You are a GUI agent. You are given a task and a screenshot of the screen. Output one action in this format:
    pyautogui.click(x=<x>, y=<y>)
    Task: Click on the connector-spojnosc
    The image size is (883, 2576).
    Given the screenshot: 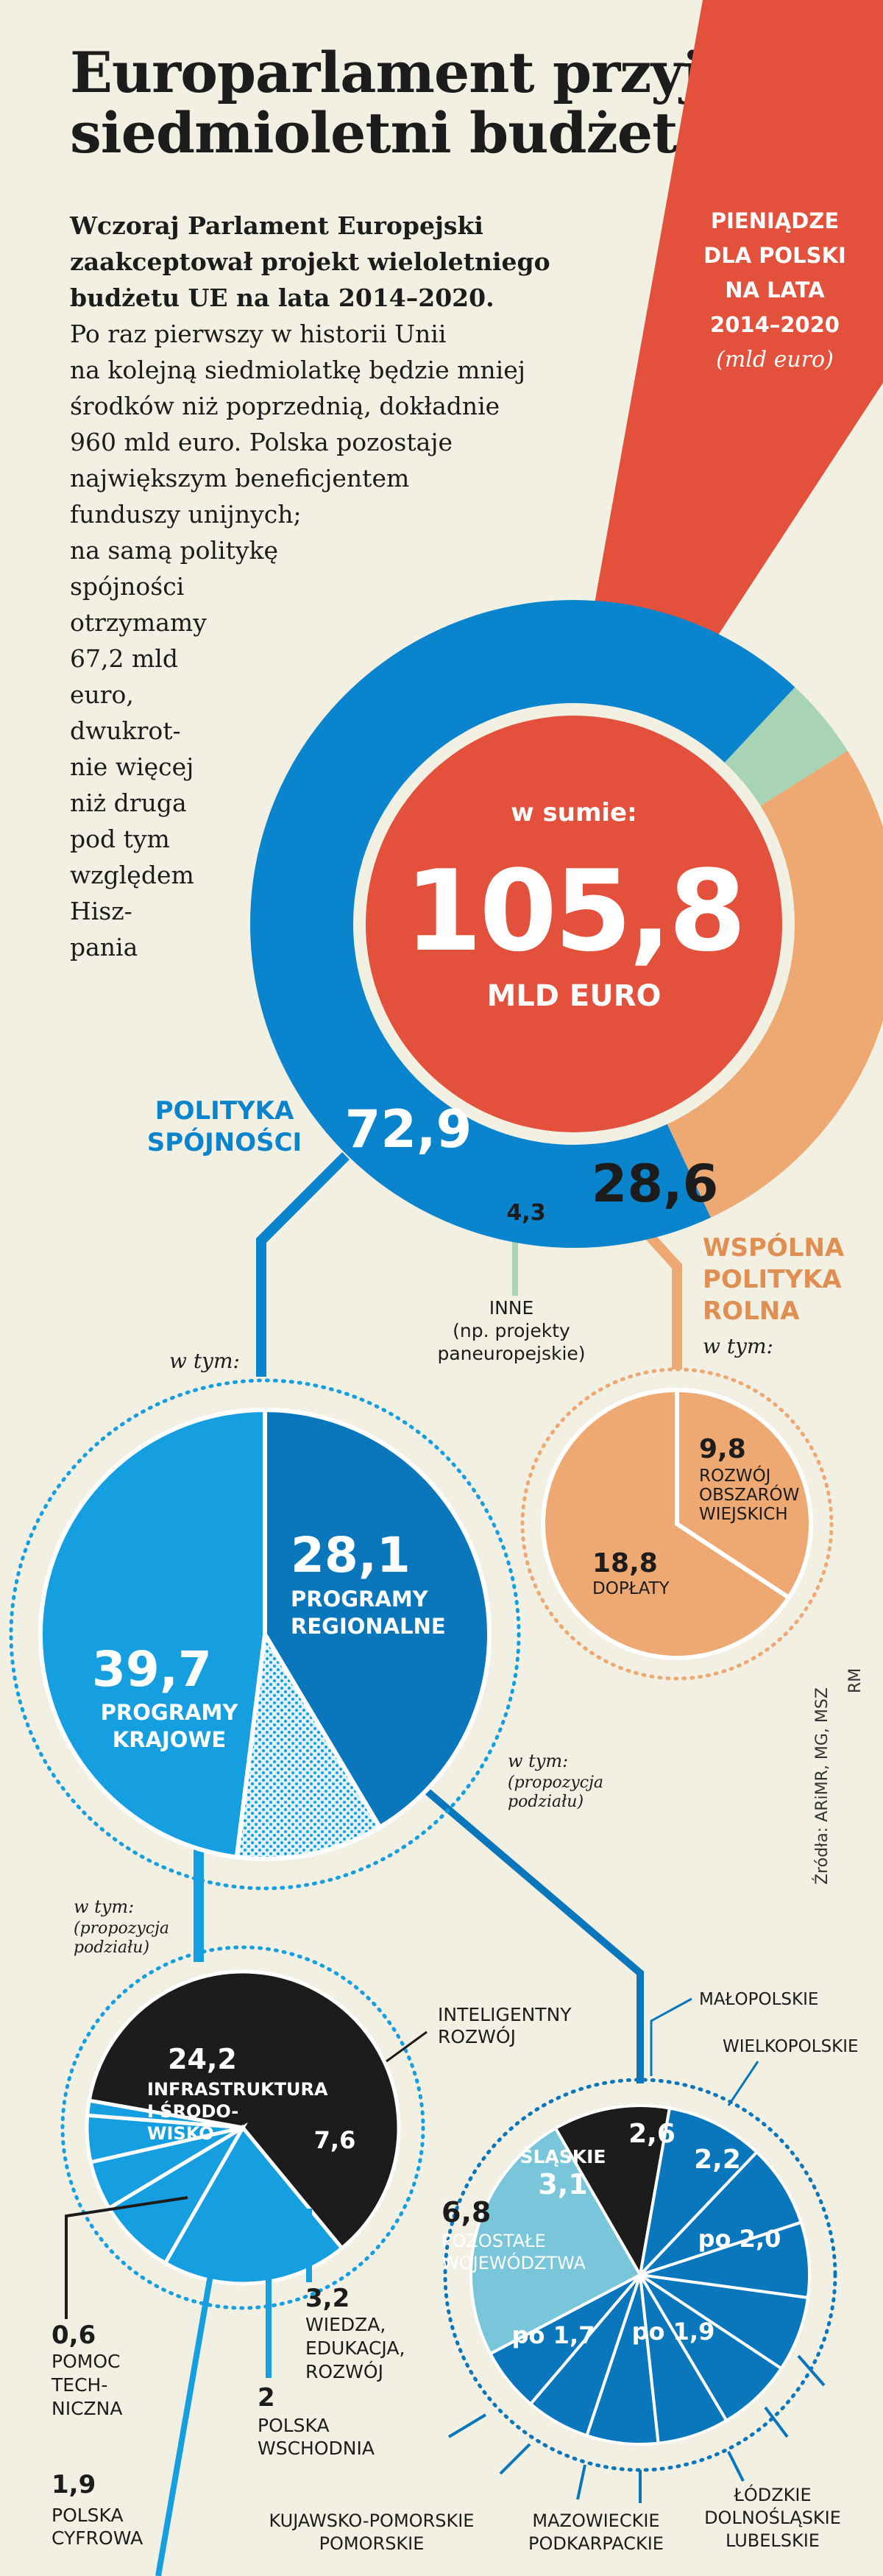 What is the action you would take?
    pyautogui.click(x=303, y=1264)
    